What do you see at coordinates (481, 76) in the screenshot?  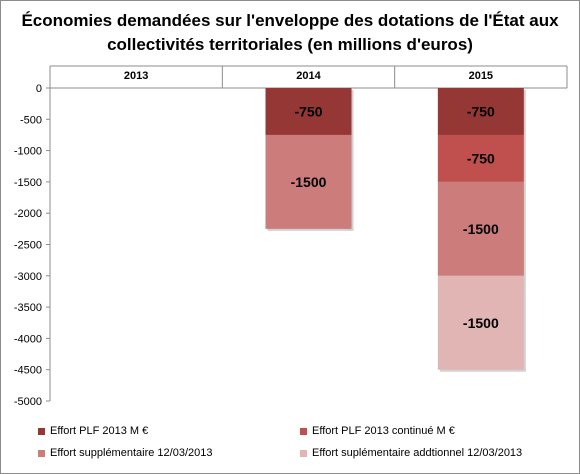 I see `category-label-2015: 2015` at bounding box center [481, 76].